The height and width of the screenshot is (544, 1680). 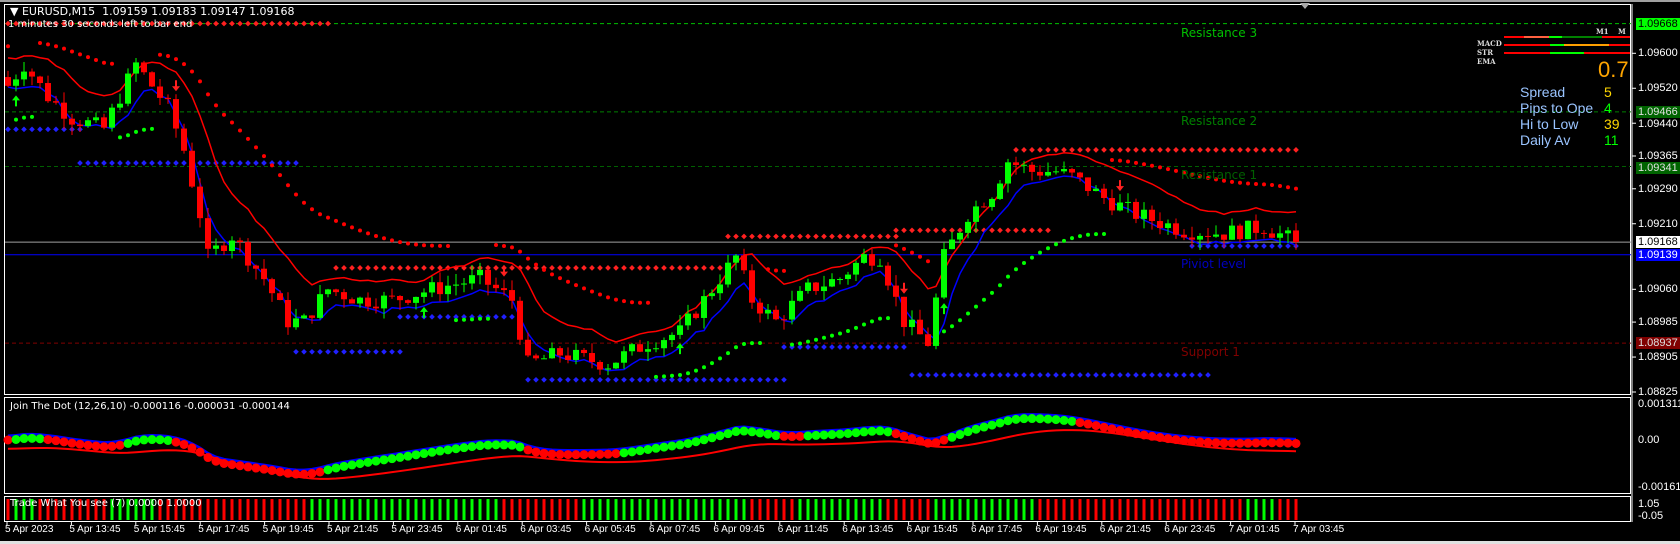 I want to click on sell-arrow-icon, so click(x=176, y=86).